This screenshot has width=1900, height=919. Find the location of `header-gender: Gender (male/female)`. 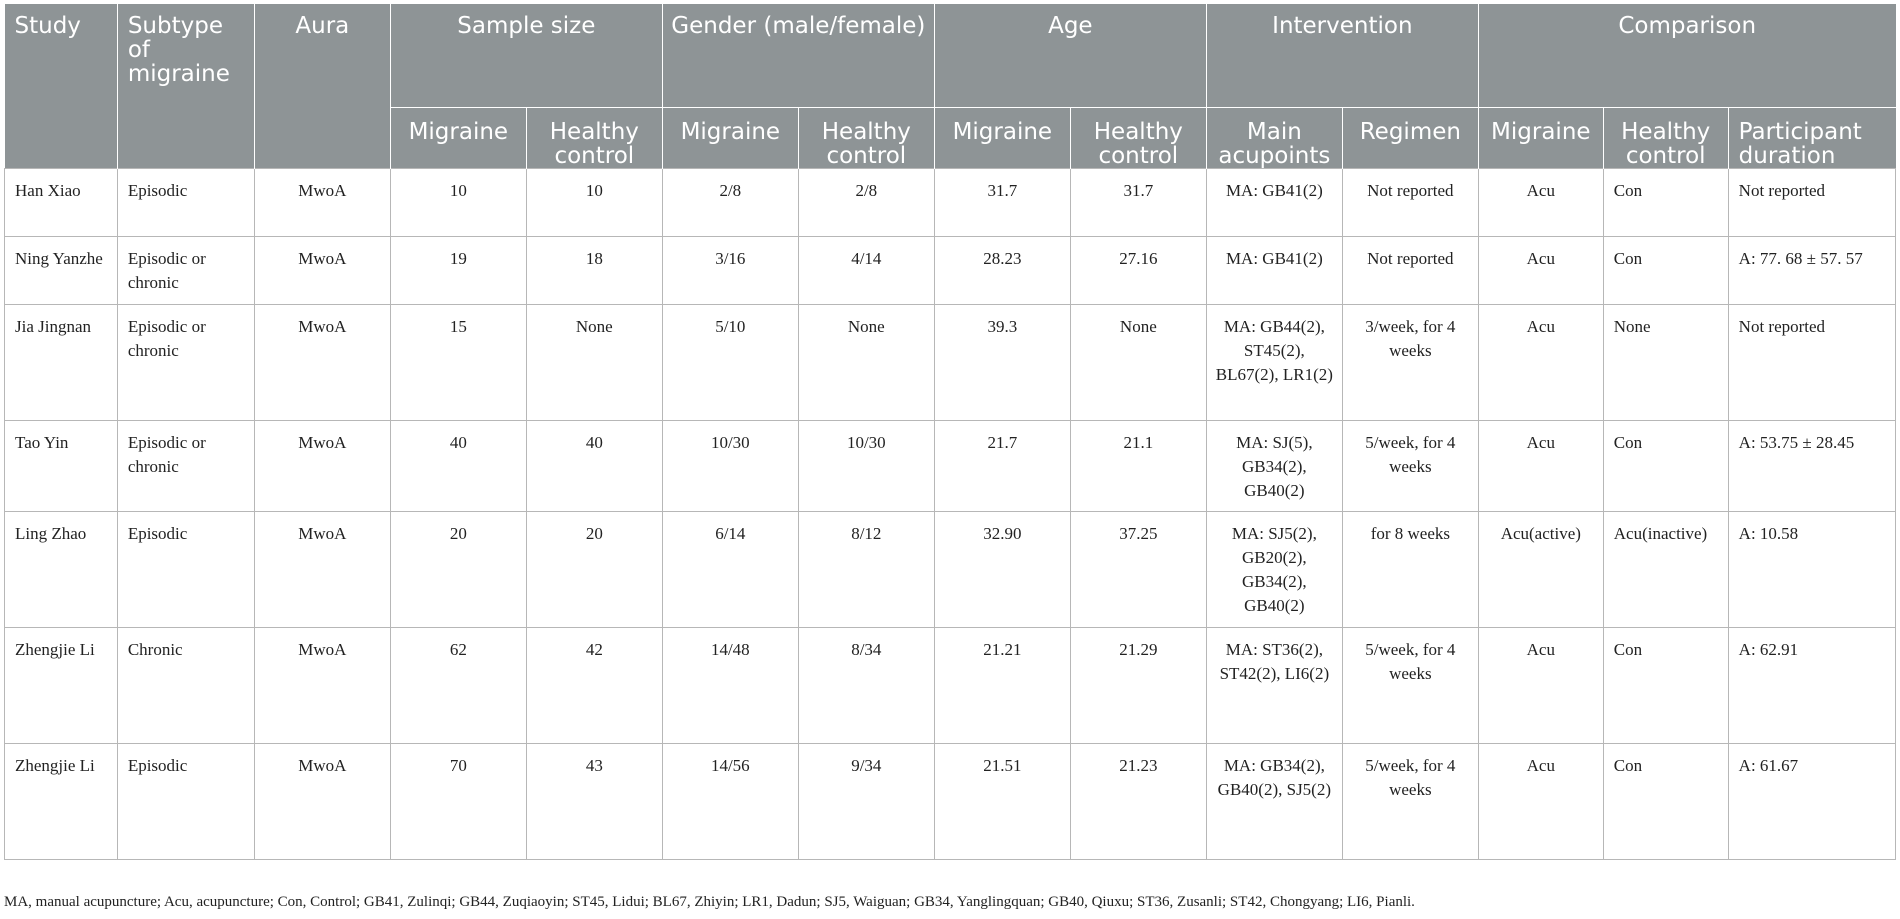

header-gender: Gender (male/female) is located at coordinates (798, 56).